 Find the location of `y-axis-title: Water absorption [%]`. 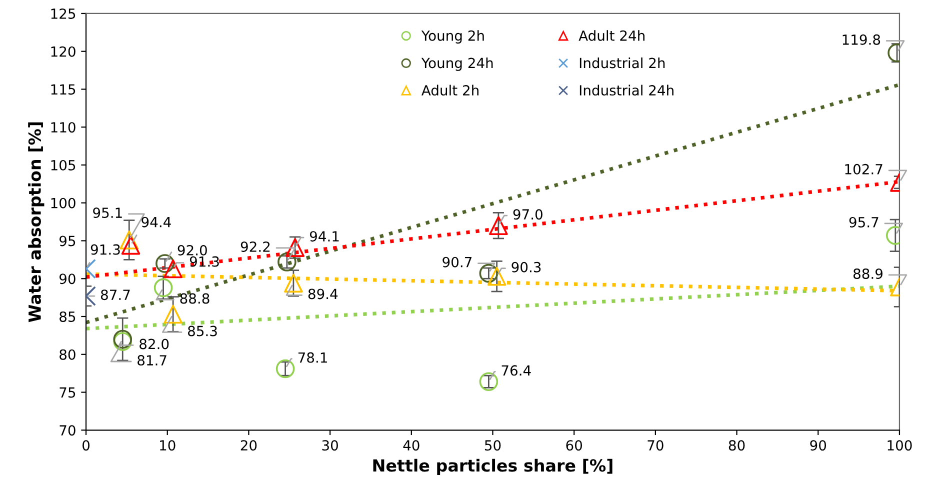

y-axis-title: Water absorption [%] is located at coordinates (36, 222).